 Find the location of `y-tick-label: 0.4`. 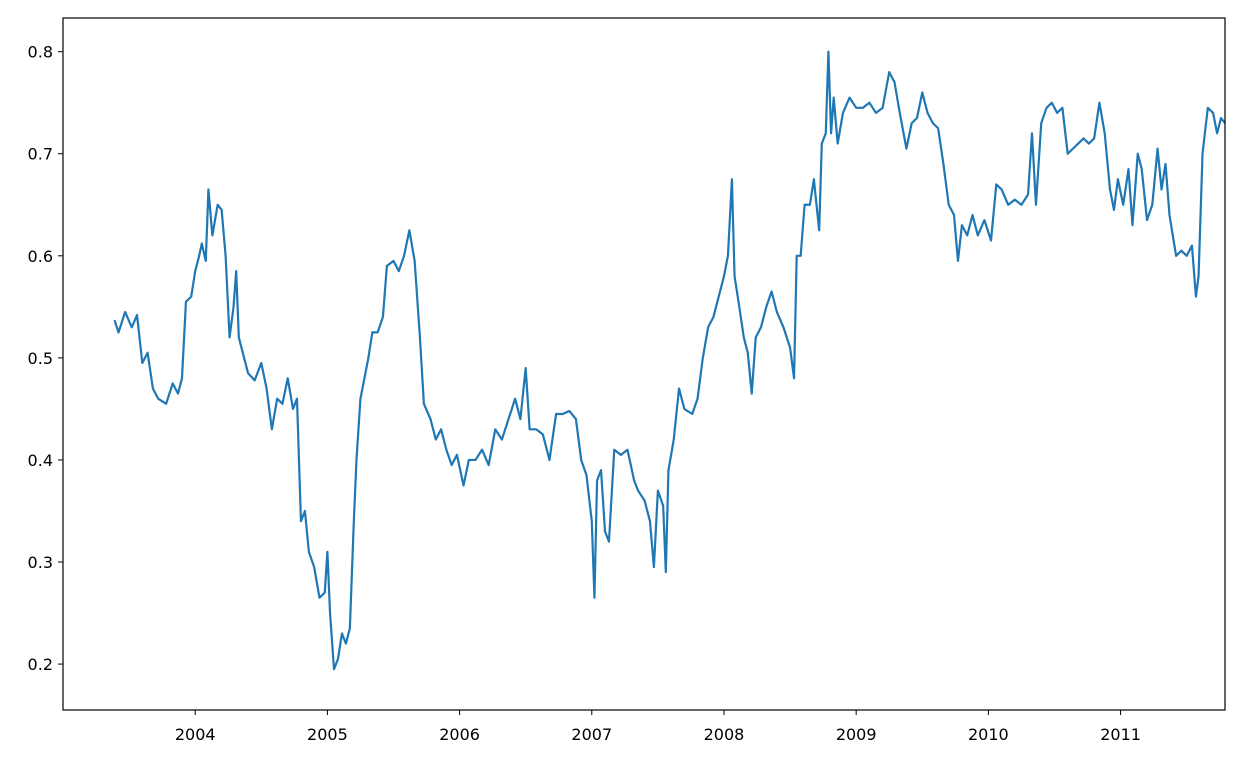

y-tick-label: 0.4 is located at coordinates (40, 460).